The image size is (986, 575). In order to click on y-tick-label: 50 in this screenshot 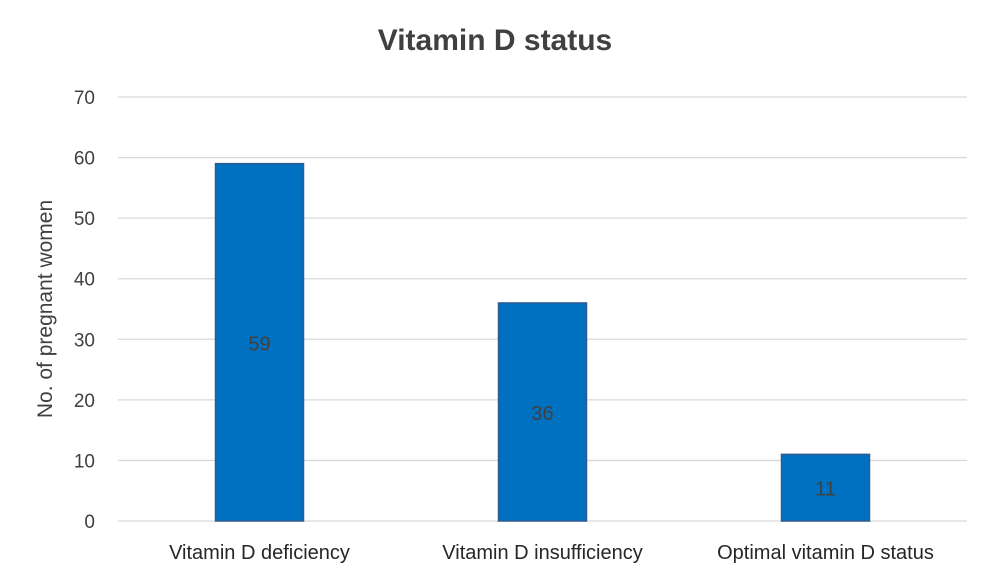, I will do `click(84, 219)`.